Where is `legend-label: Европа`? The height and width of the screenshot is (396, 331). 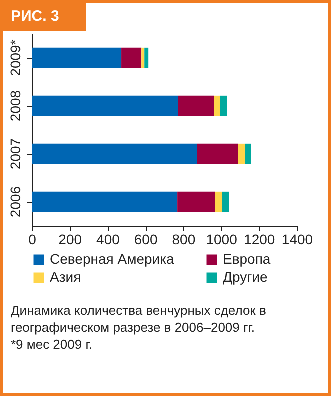
legend-label: Европа is located at coordinates (247, 259).